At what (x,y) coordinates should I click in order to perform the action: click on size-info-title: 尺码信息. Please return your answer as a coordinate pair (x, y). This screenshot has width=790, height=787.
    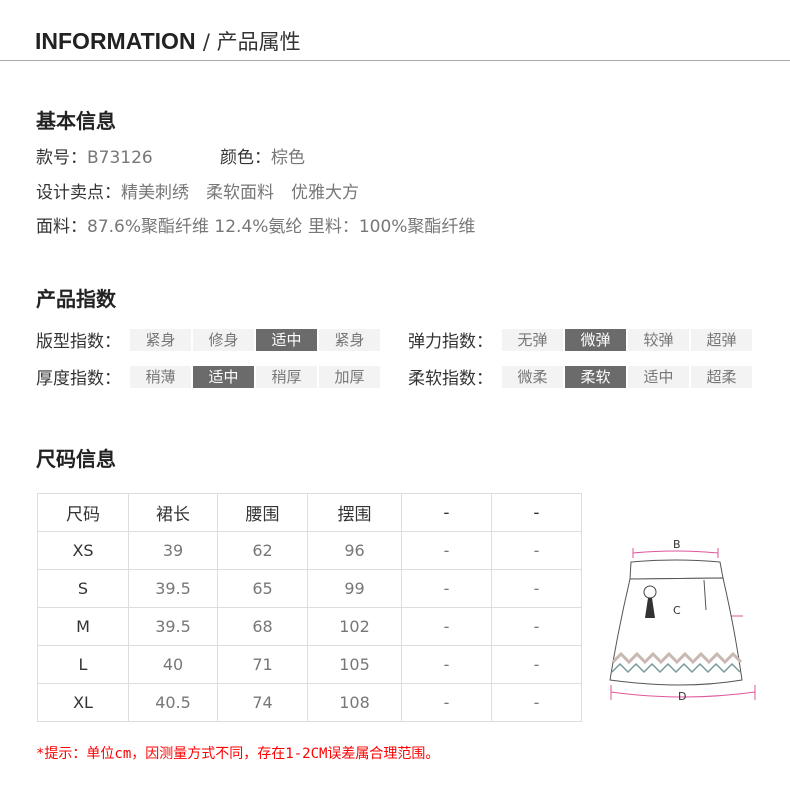
    Looking at the image, I should click on (76, 459).